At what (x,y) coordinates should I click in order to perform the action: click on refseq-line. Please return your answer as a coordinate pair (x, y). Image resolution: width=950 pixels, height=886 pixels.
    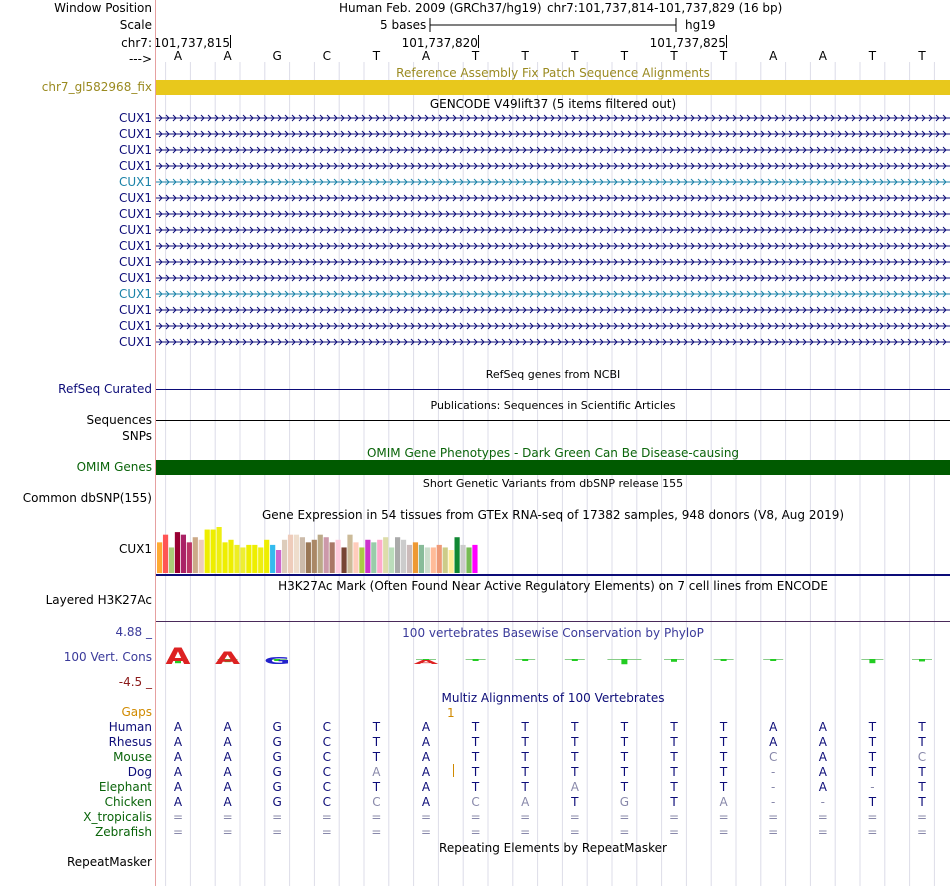
    Looking at the image, I should click on (553, 389).